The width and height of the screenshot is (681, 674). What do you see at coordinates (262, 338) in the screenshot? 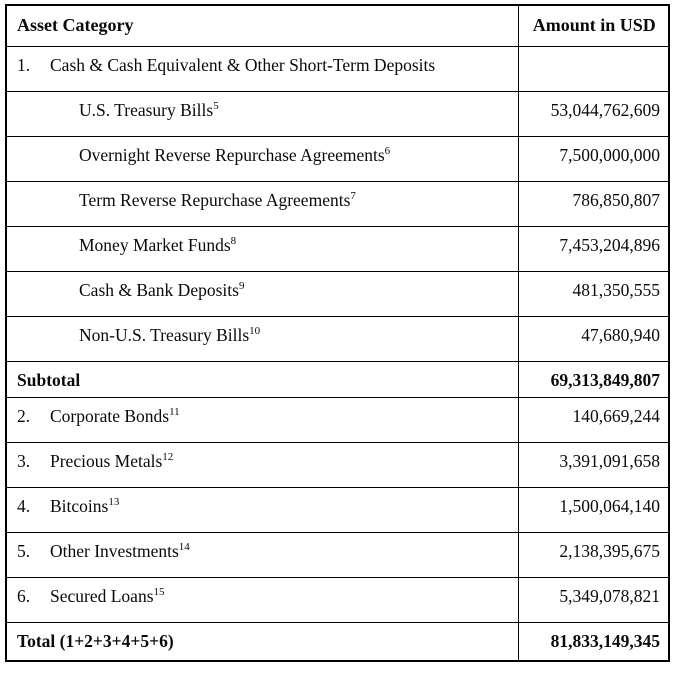
I see `asset-category-cell: Non-U.S. Treasury Bills10` at bounding box center [262, 338].